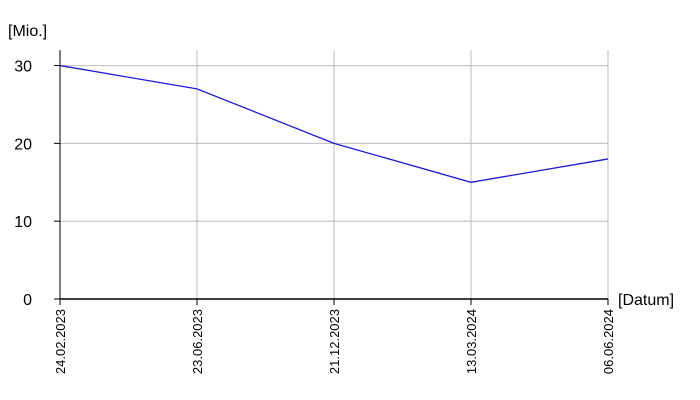  I want to click on y-axis-label: [Mio.], so click(27, 31).